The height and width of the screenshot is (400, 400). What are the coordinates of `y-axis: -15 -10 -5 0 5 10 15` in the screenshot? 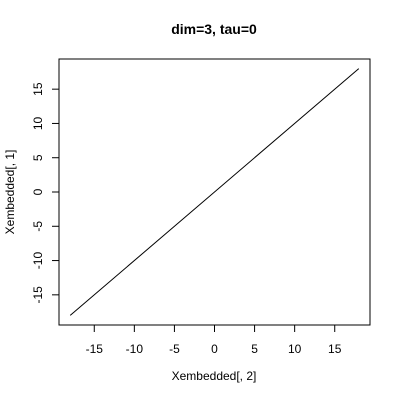 It's located at (45, 193).